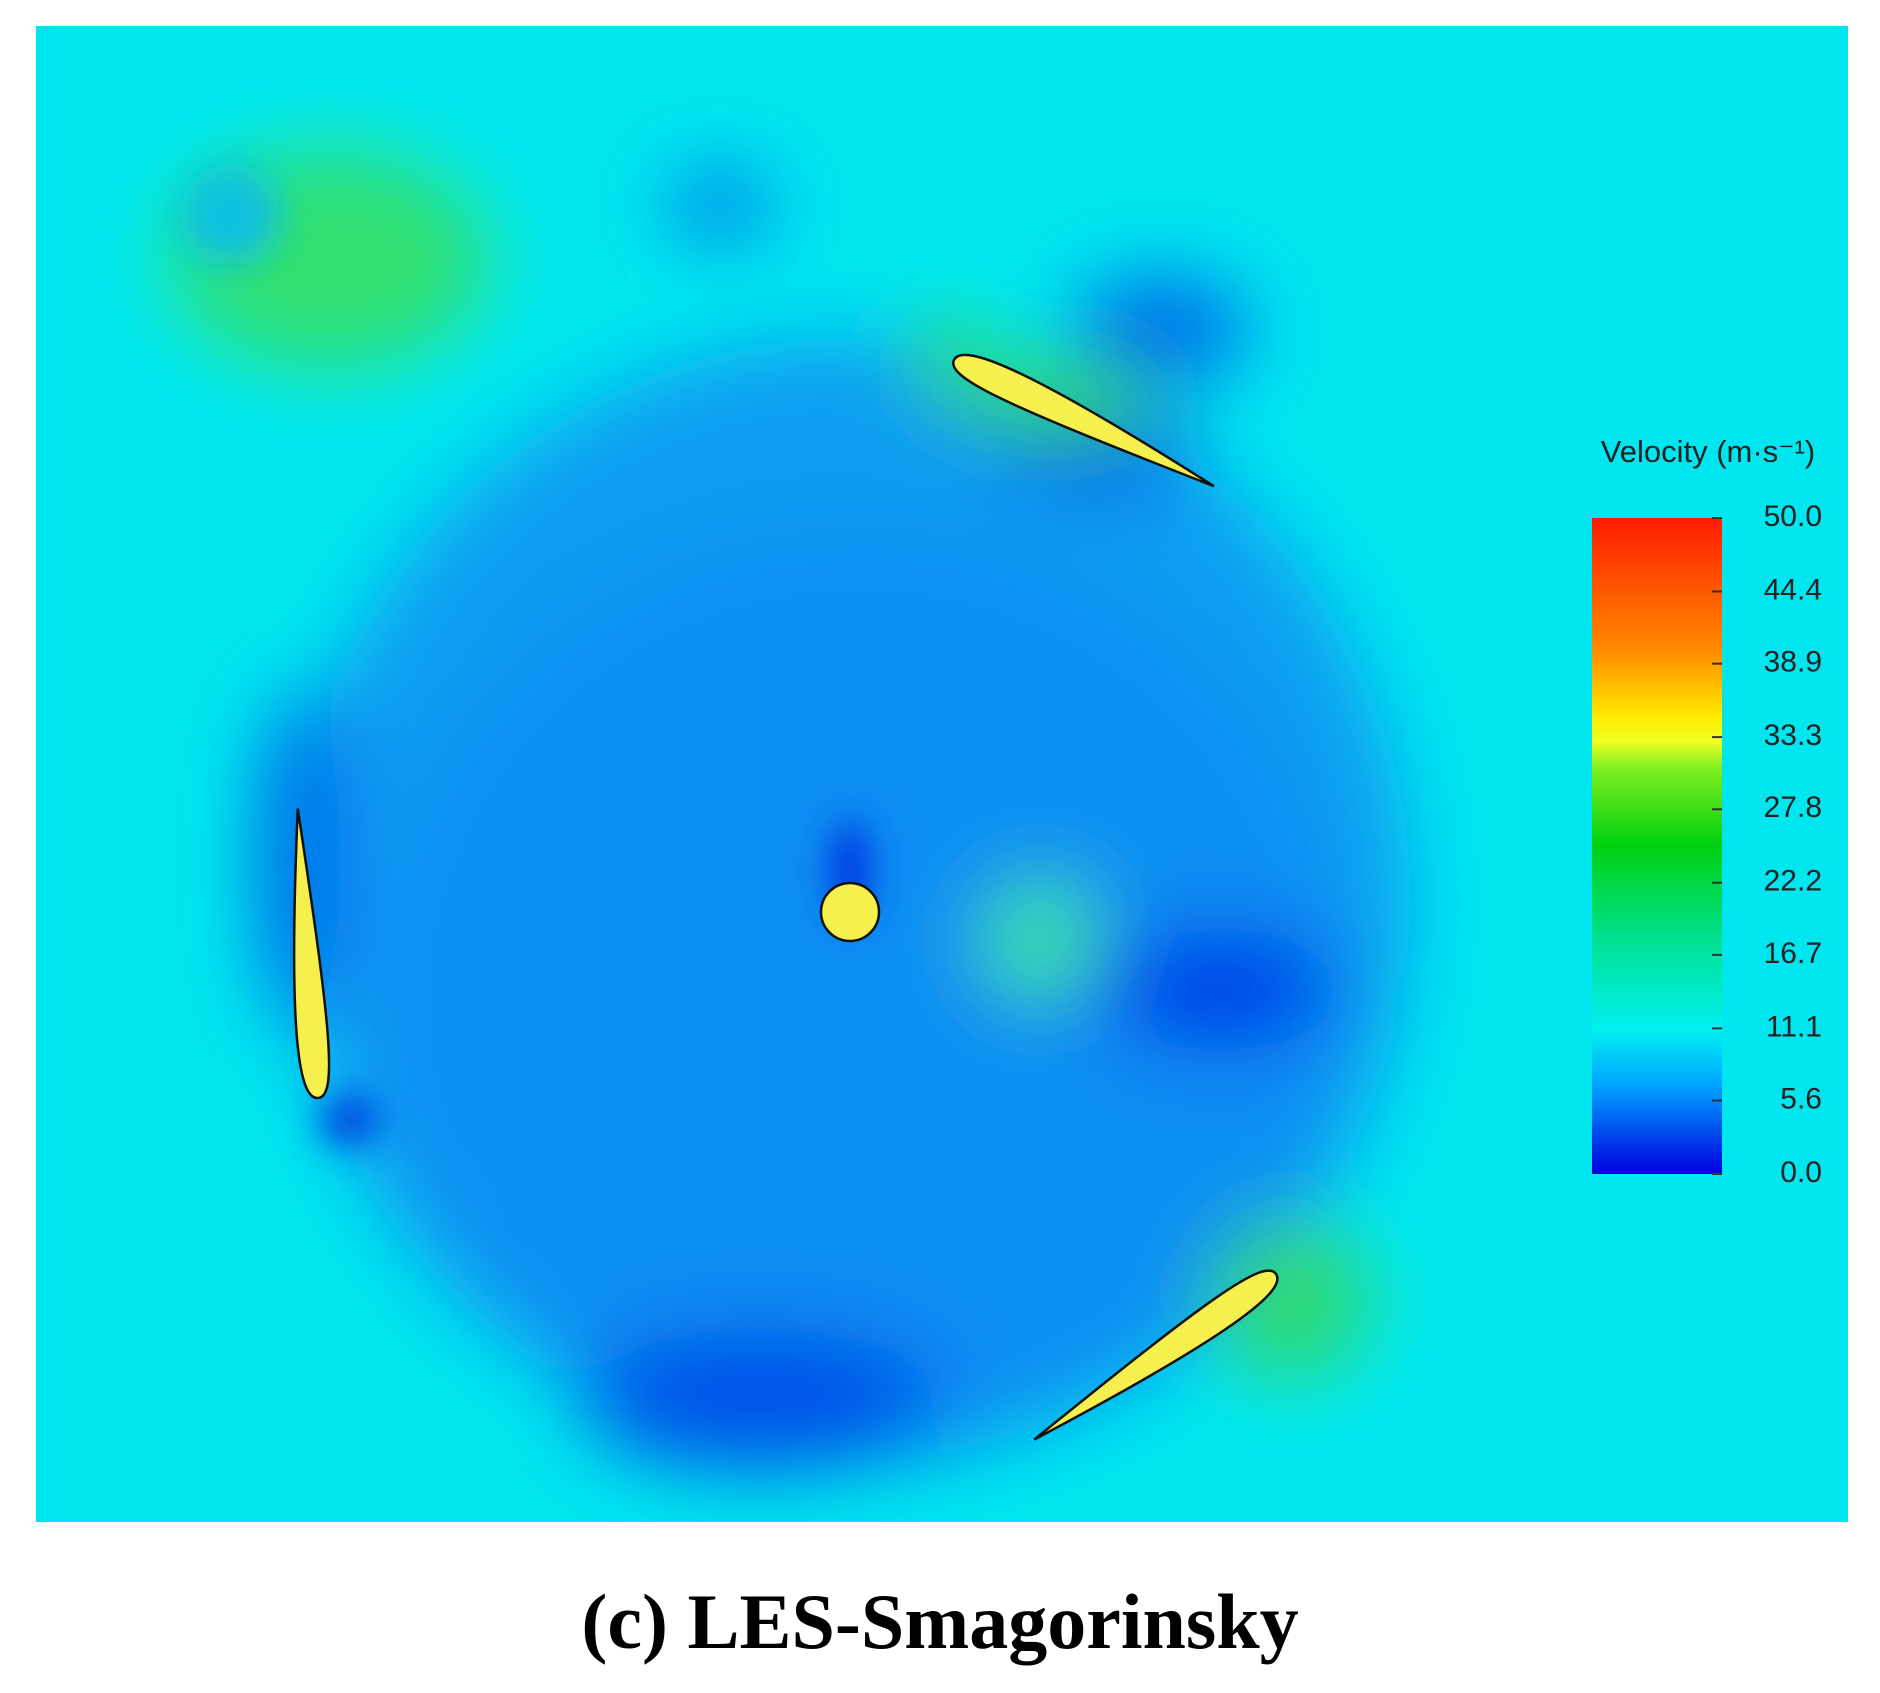 This screenshot has width=1880, height=1693. I want to click on tick-label: 50.0, so click(1793, 516).